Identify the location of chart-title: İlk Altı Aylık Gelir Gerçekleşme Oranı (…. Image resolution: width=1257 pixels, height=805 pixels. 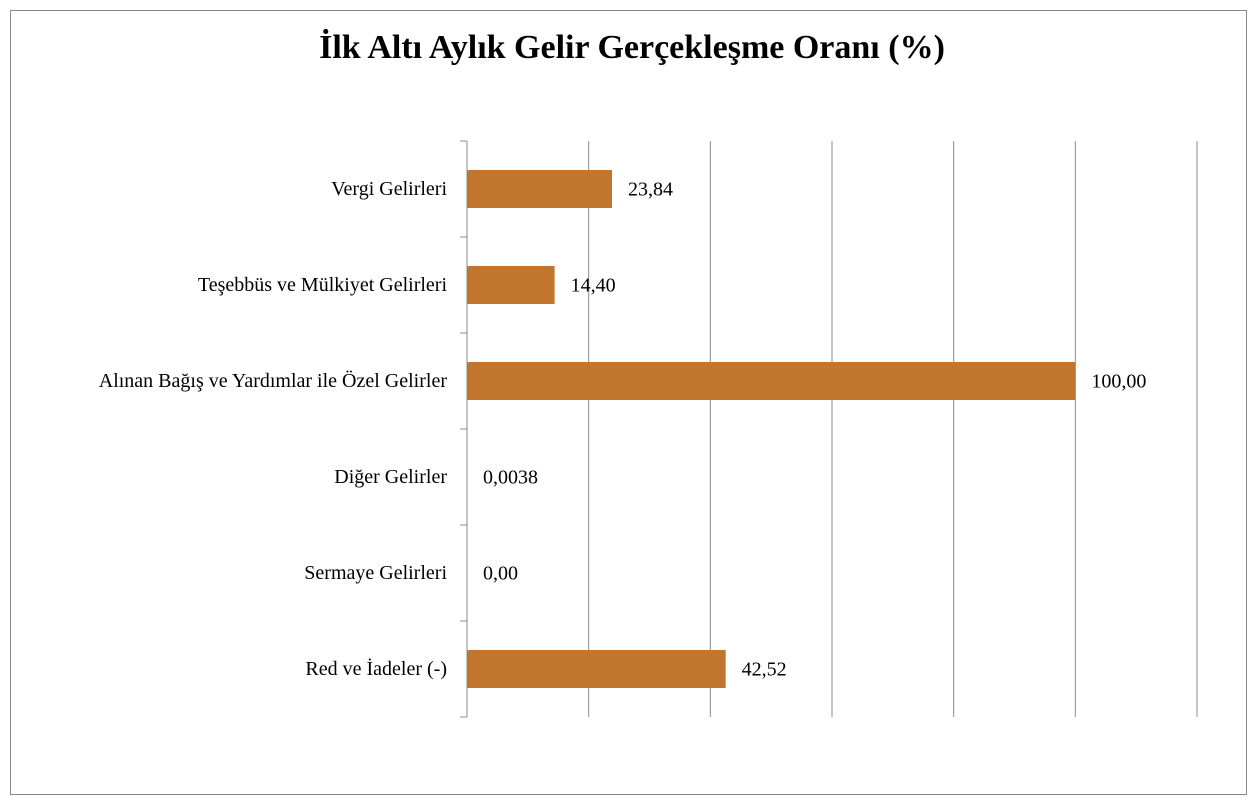
(632, 47).